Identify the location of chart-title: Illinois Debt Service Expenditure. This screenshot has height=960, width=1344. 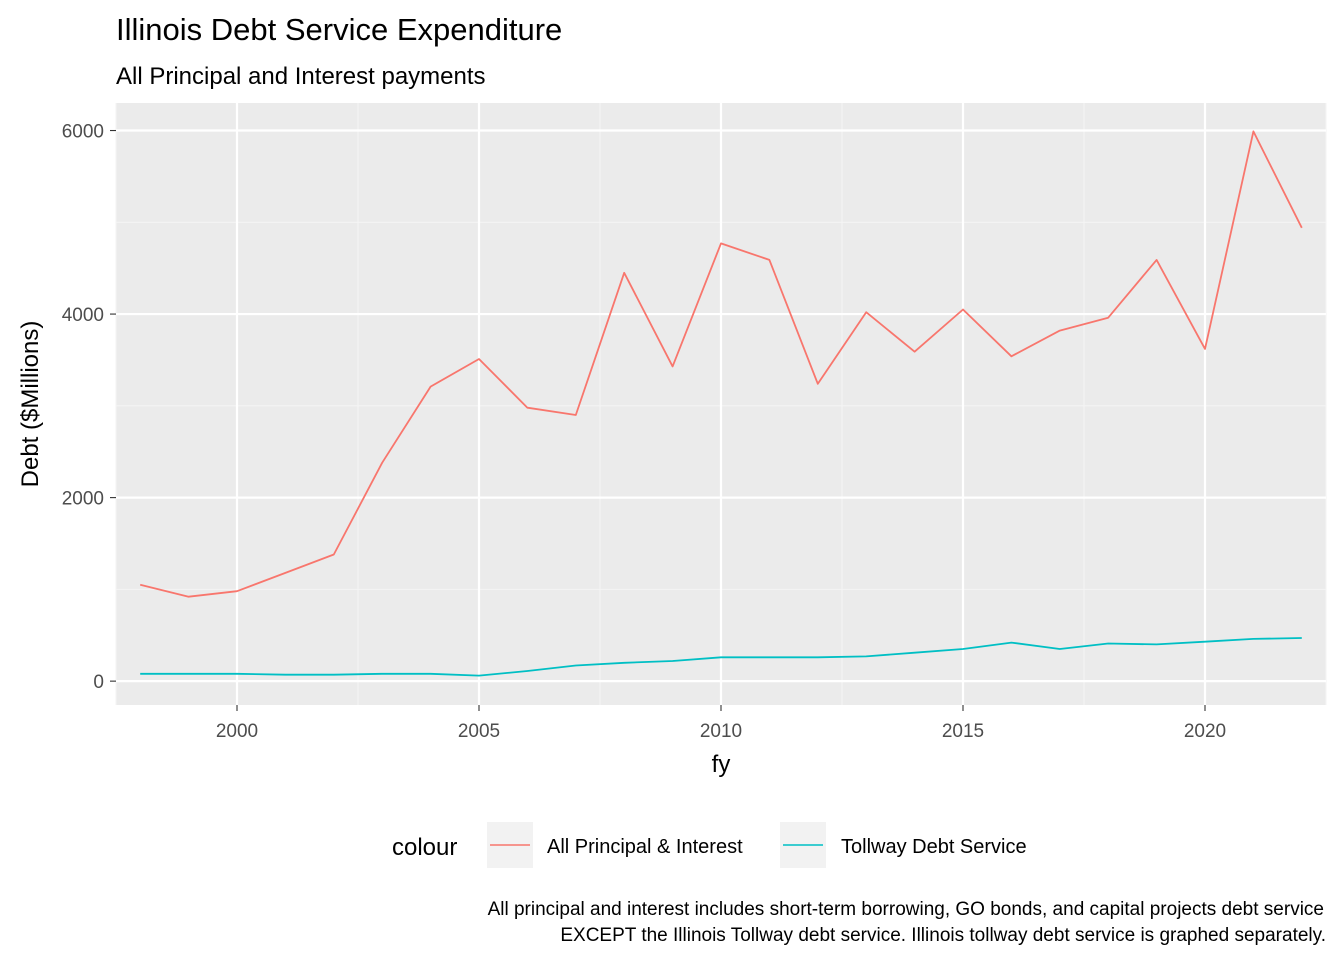
(339, 29).